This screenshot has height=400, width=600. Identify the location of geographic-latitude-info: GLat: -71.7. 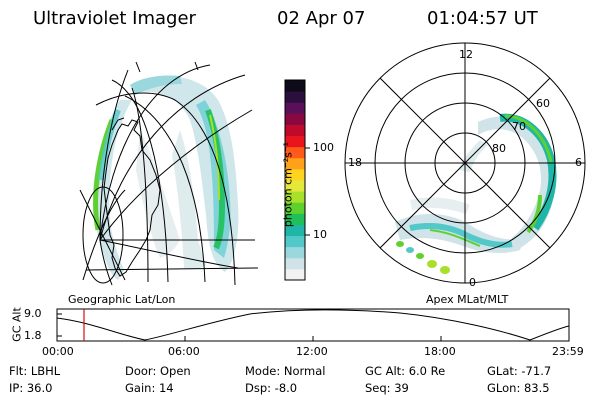
(519, 371).